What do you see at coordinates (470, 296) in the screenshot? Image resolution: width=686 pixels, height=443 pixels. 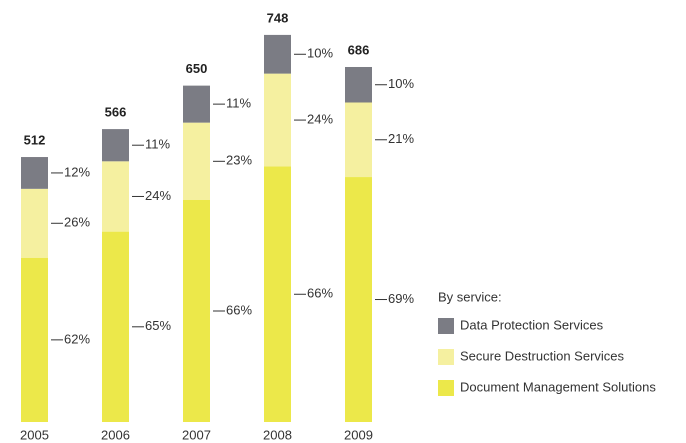 I see `legend-title: By service:` at bounding box center [470, 296].